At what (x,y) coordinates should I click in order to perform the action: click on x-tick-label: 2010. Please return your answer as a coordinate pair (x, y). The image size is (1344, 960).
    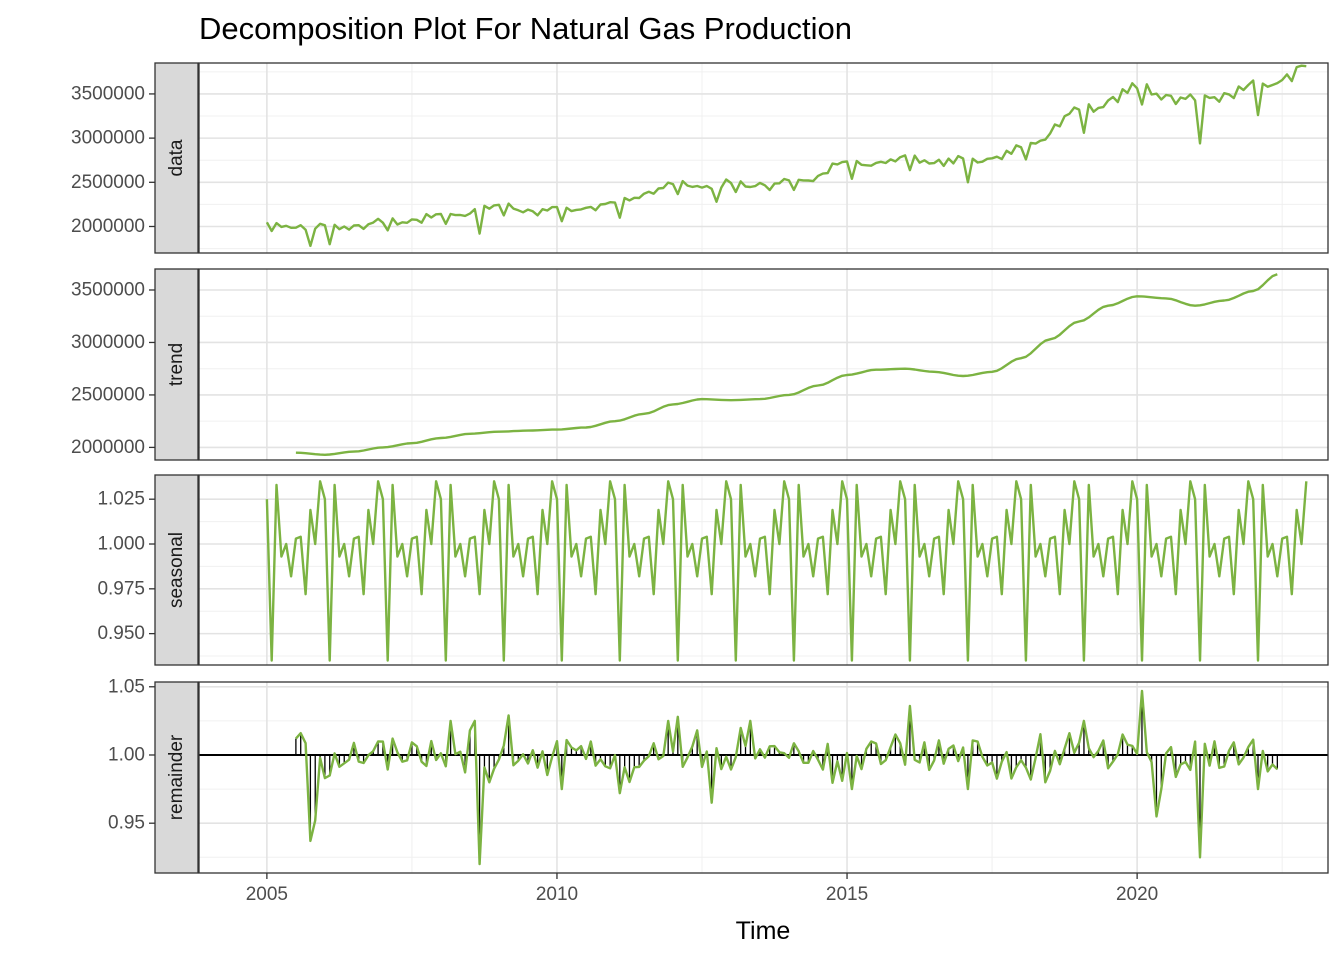
    Looking at the image, I should click on (557, 894).